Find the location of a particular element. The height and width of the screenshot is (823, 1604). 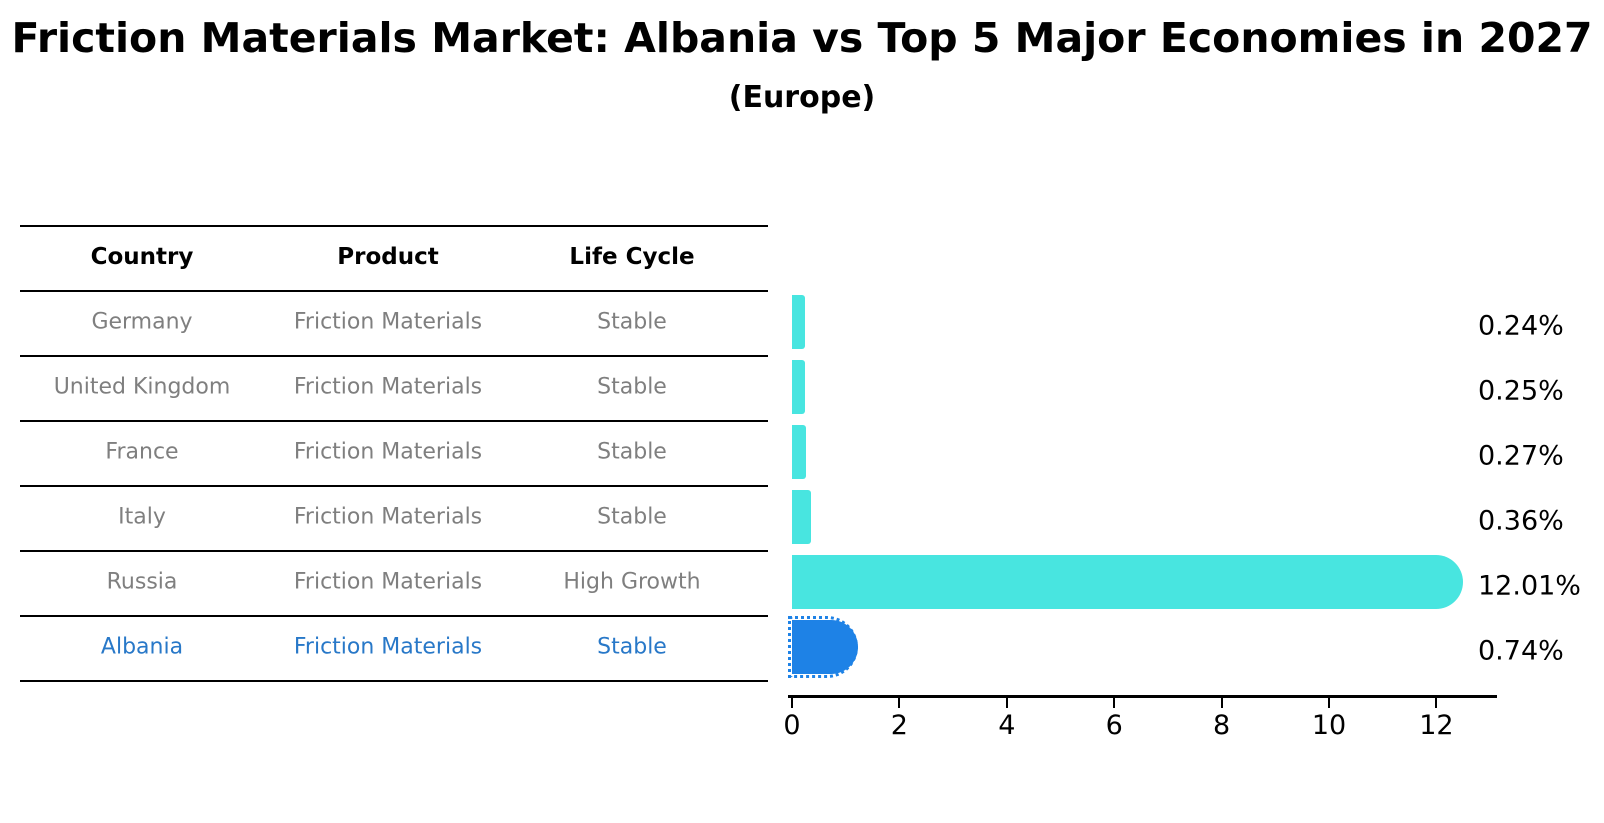

chart-subtitle: (Europe) is located at coordinates (802, 97).